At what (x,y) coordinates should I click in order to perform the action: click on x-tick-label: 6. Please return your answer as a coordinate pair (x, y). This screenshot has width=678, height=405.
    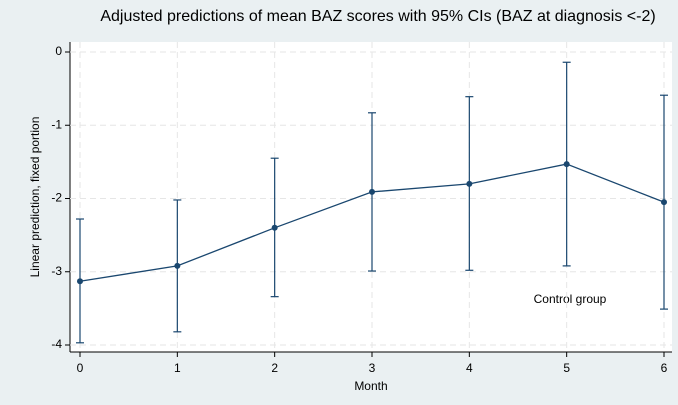
    Looking at the image, I should click on (664, 368).